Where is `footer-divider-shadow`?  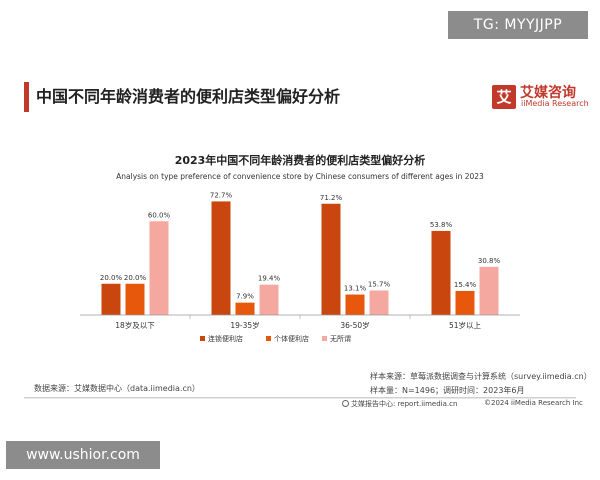 footer-divider-shadow is located at coordinates (300, 398).